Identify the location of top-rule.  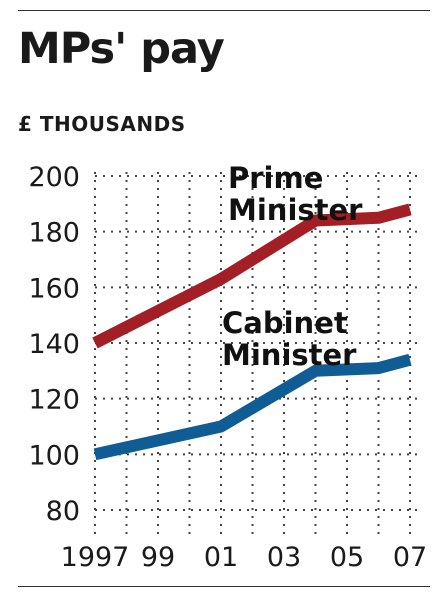
(224, 10).